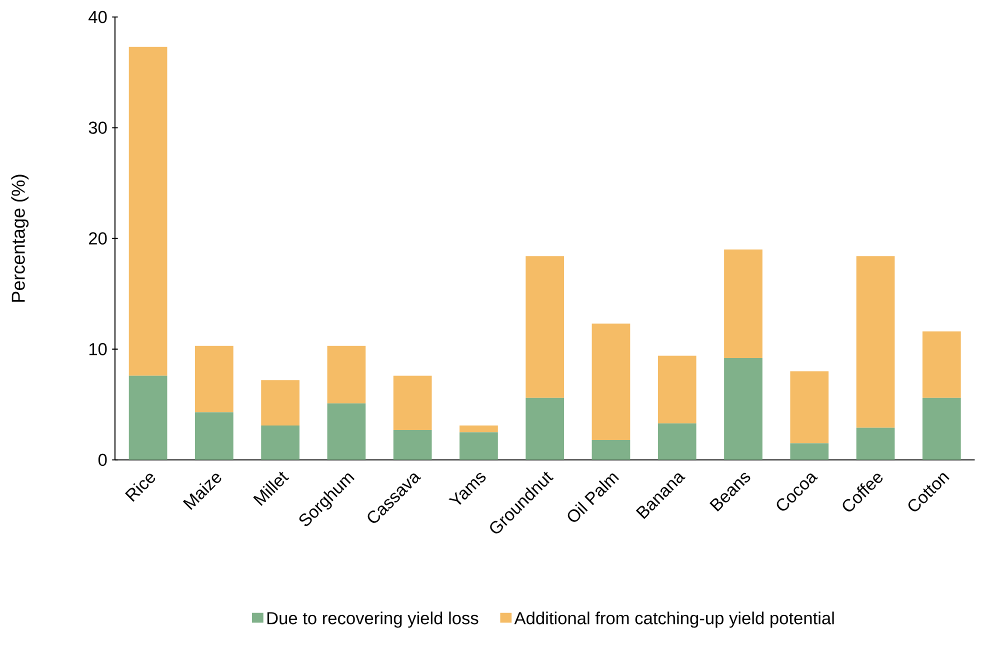 The width and height of the screenshot is (981, 651). What do you see at coordinates (97, 128) in the screenshot?
I see `y-tick-label: 30` at bounding box center [97, 128].